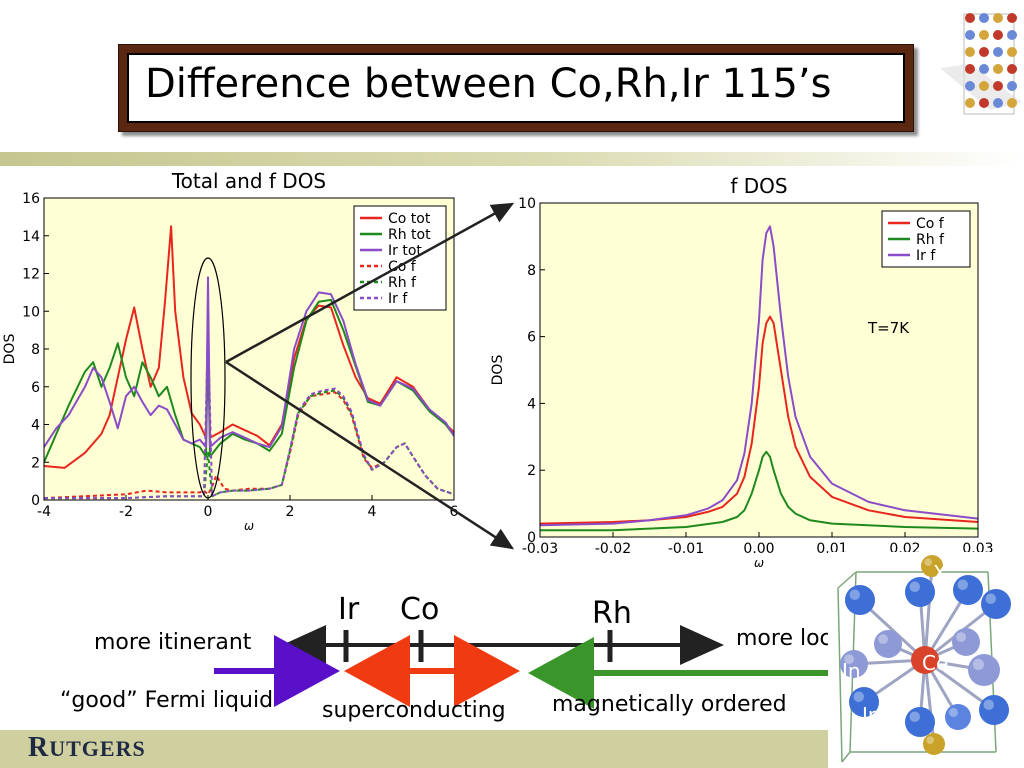 This screenshot has width=1024, height=768. I want to click on title-frame: Difference between Co,Rh,Ir 115’s, so click(516, 88).